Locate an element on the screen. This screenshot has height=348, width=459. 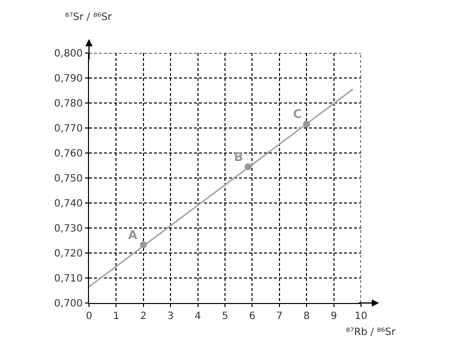
y-tick-label: 0,800 is located at coordinates (68, 54).